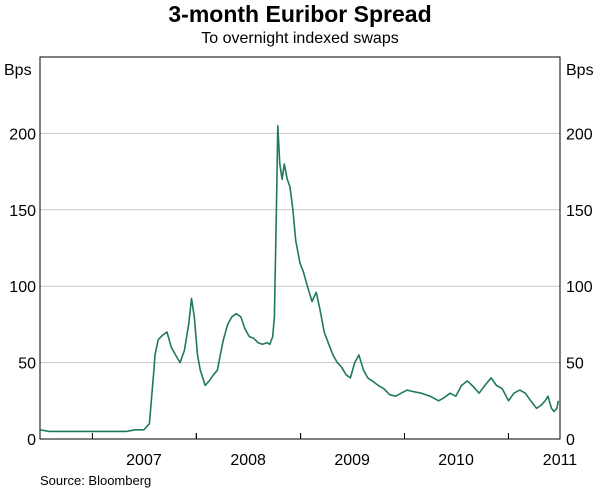 The height and width of the screenshot is (493, 600). What do you see at coordinates (31, 440) in the screenshot?
I see `y-tick-label-left-0: 0` at bounding box center [31, 440].